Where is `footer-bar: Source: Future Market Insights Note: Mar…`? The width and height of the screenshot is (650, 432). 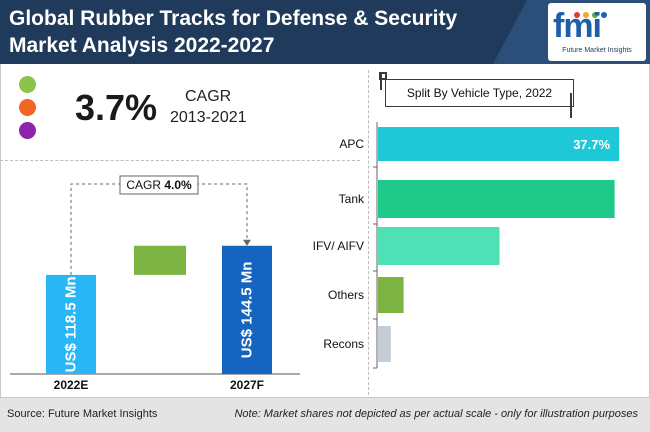
footer-bar: Source: Future Market Insights Note: Mar… is located at coordinates (325, 414).